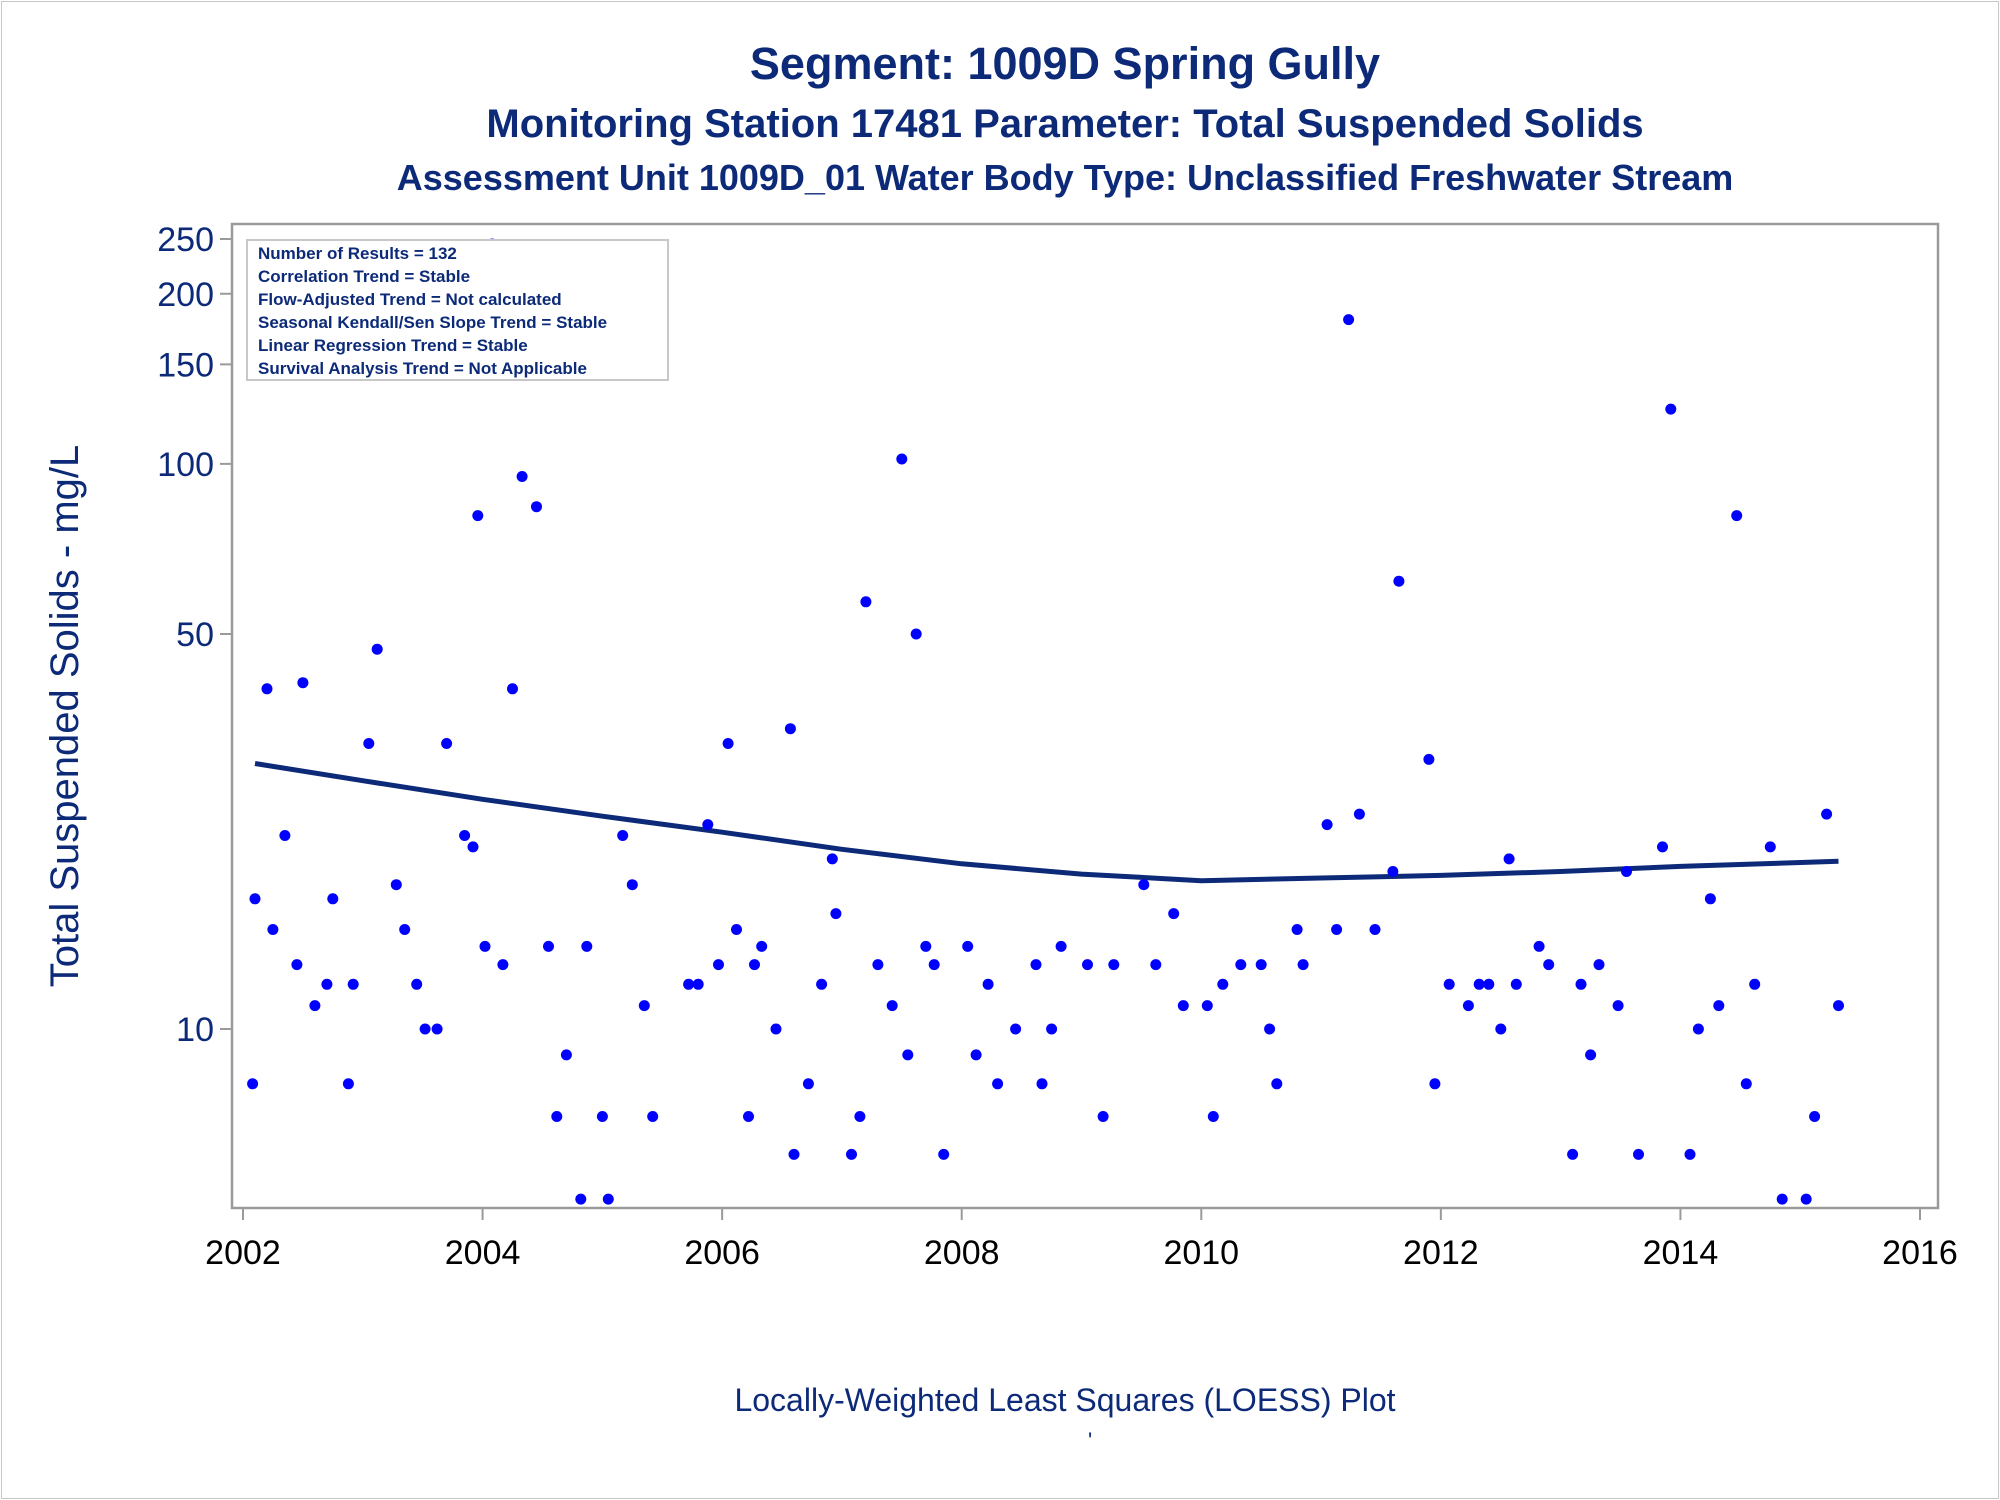 Image resolution: width=2000 pixels, height=1500 pixels. What do you see at coordinates (194, 635) in the screenshot?
I see `y-axis: 10 50 100 150 200 250` at bounding box center [194, 635].